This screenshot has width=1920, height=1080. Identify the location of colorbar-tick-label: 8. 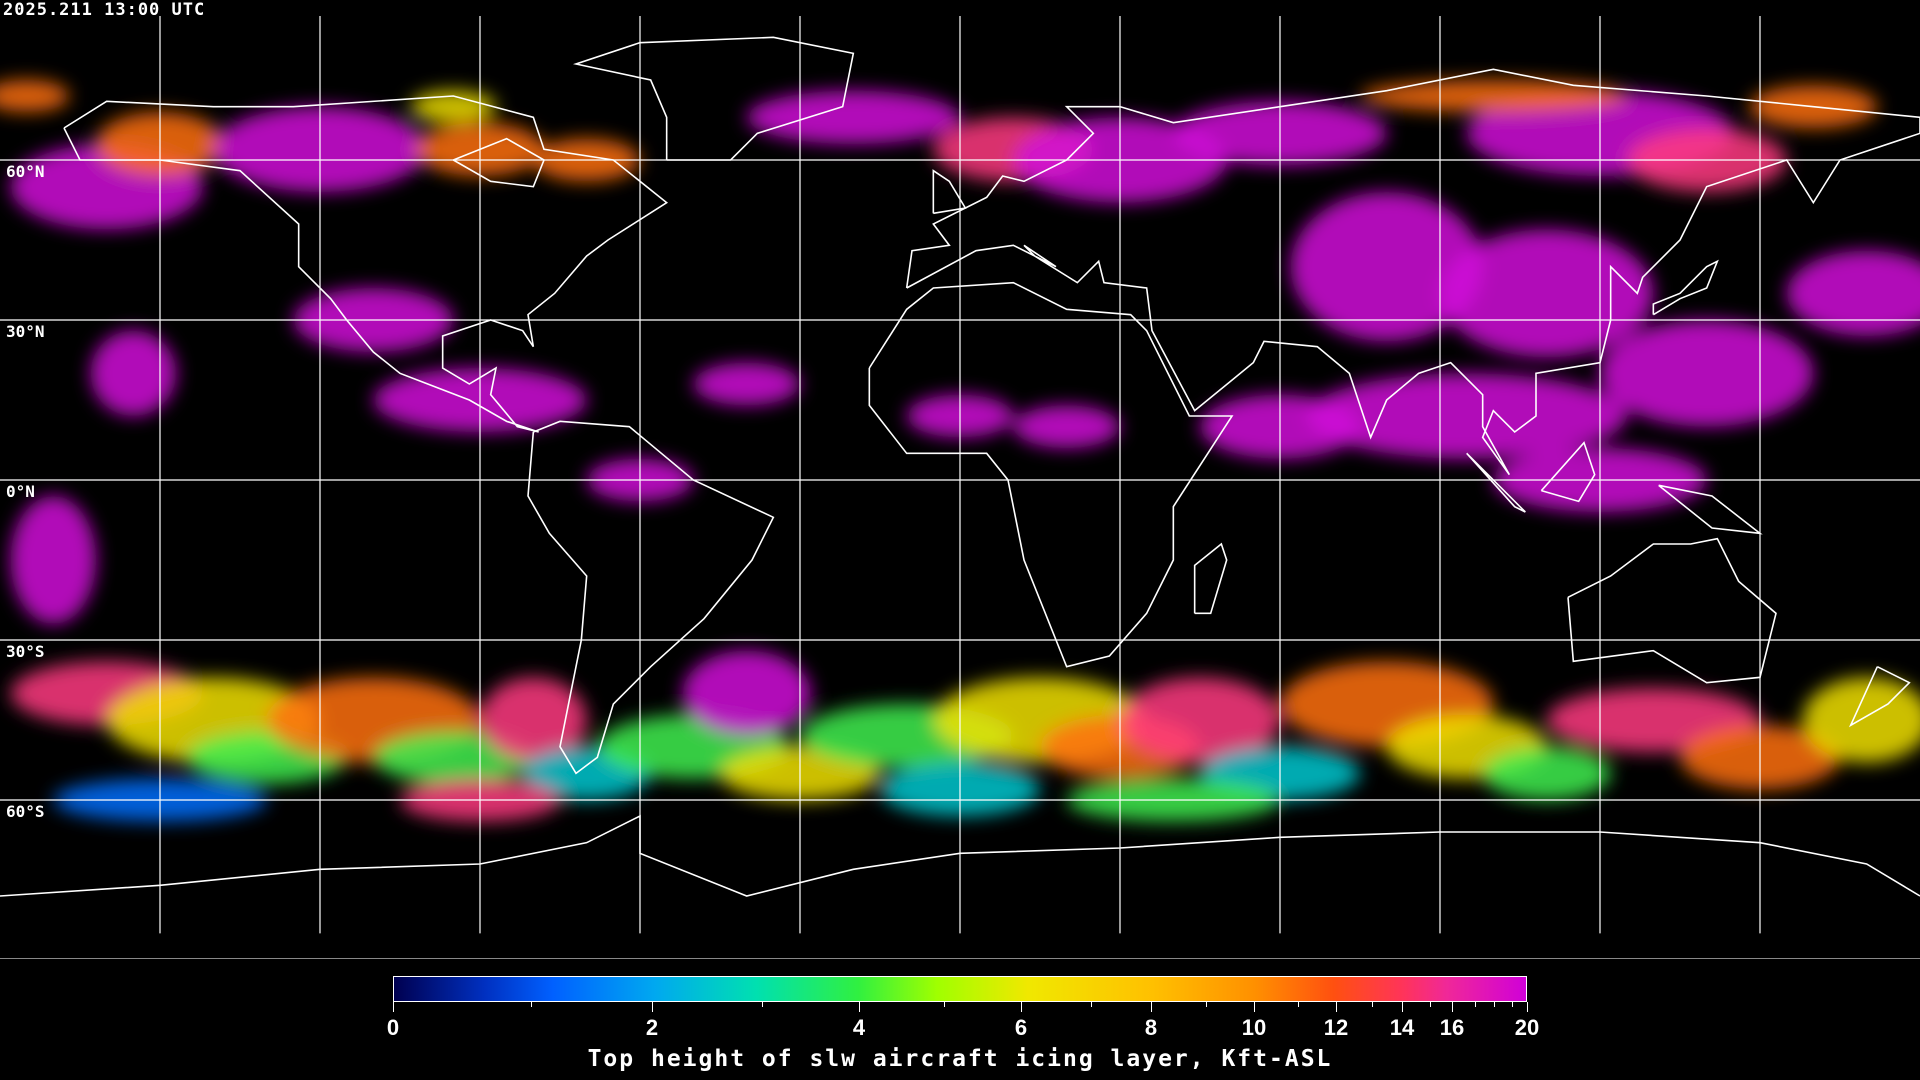
(1151, 1027).